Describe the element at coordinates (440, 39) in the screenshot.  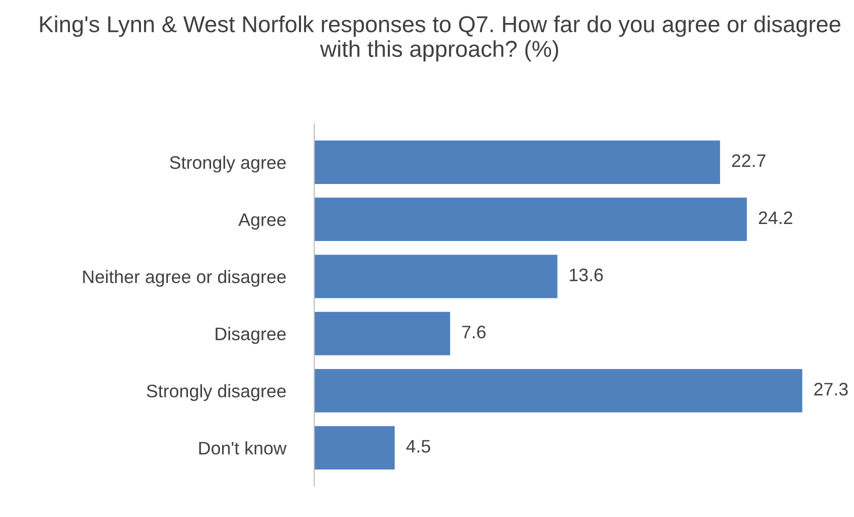
I see `chart-title: King's Lynn & West Norfolk responses to Q7. How far do you agree or disagree with this approach? (%)` at that location.